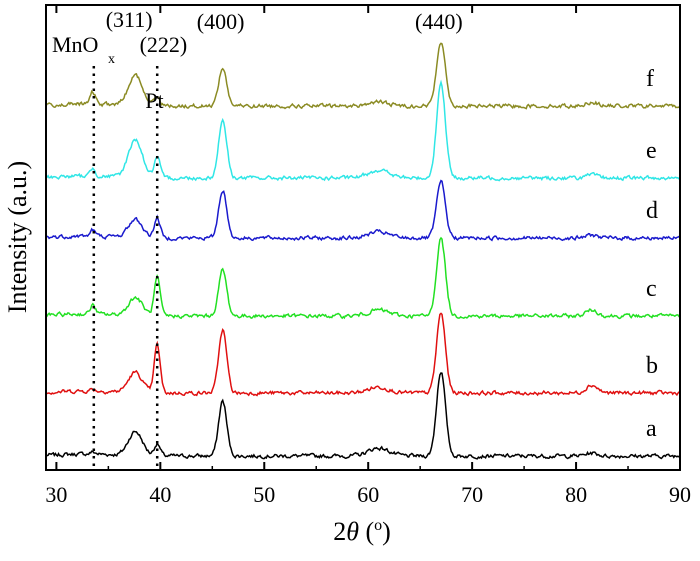 The image size is (700, 561). I want to click on x-tick-label-90: 90, so click(680, 494).